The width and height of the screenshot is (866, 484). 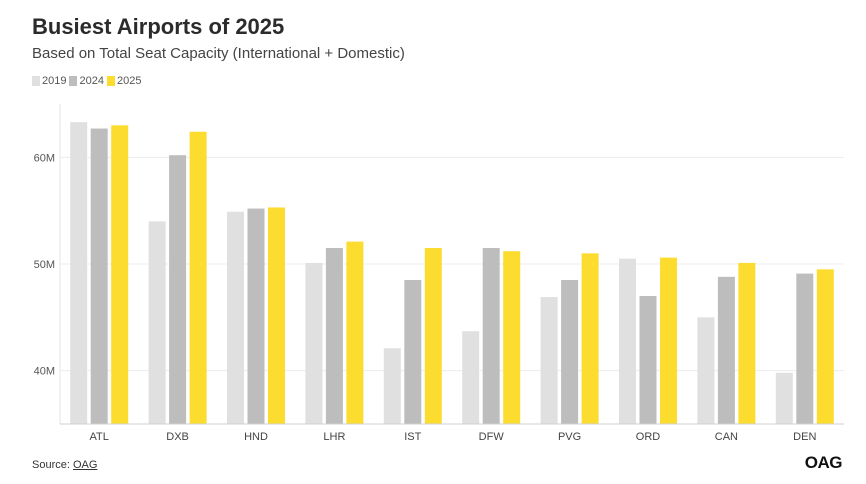 I want to click on legend-item-2024: 2024, so click(x=86, y=81).